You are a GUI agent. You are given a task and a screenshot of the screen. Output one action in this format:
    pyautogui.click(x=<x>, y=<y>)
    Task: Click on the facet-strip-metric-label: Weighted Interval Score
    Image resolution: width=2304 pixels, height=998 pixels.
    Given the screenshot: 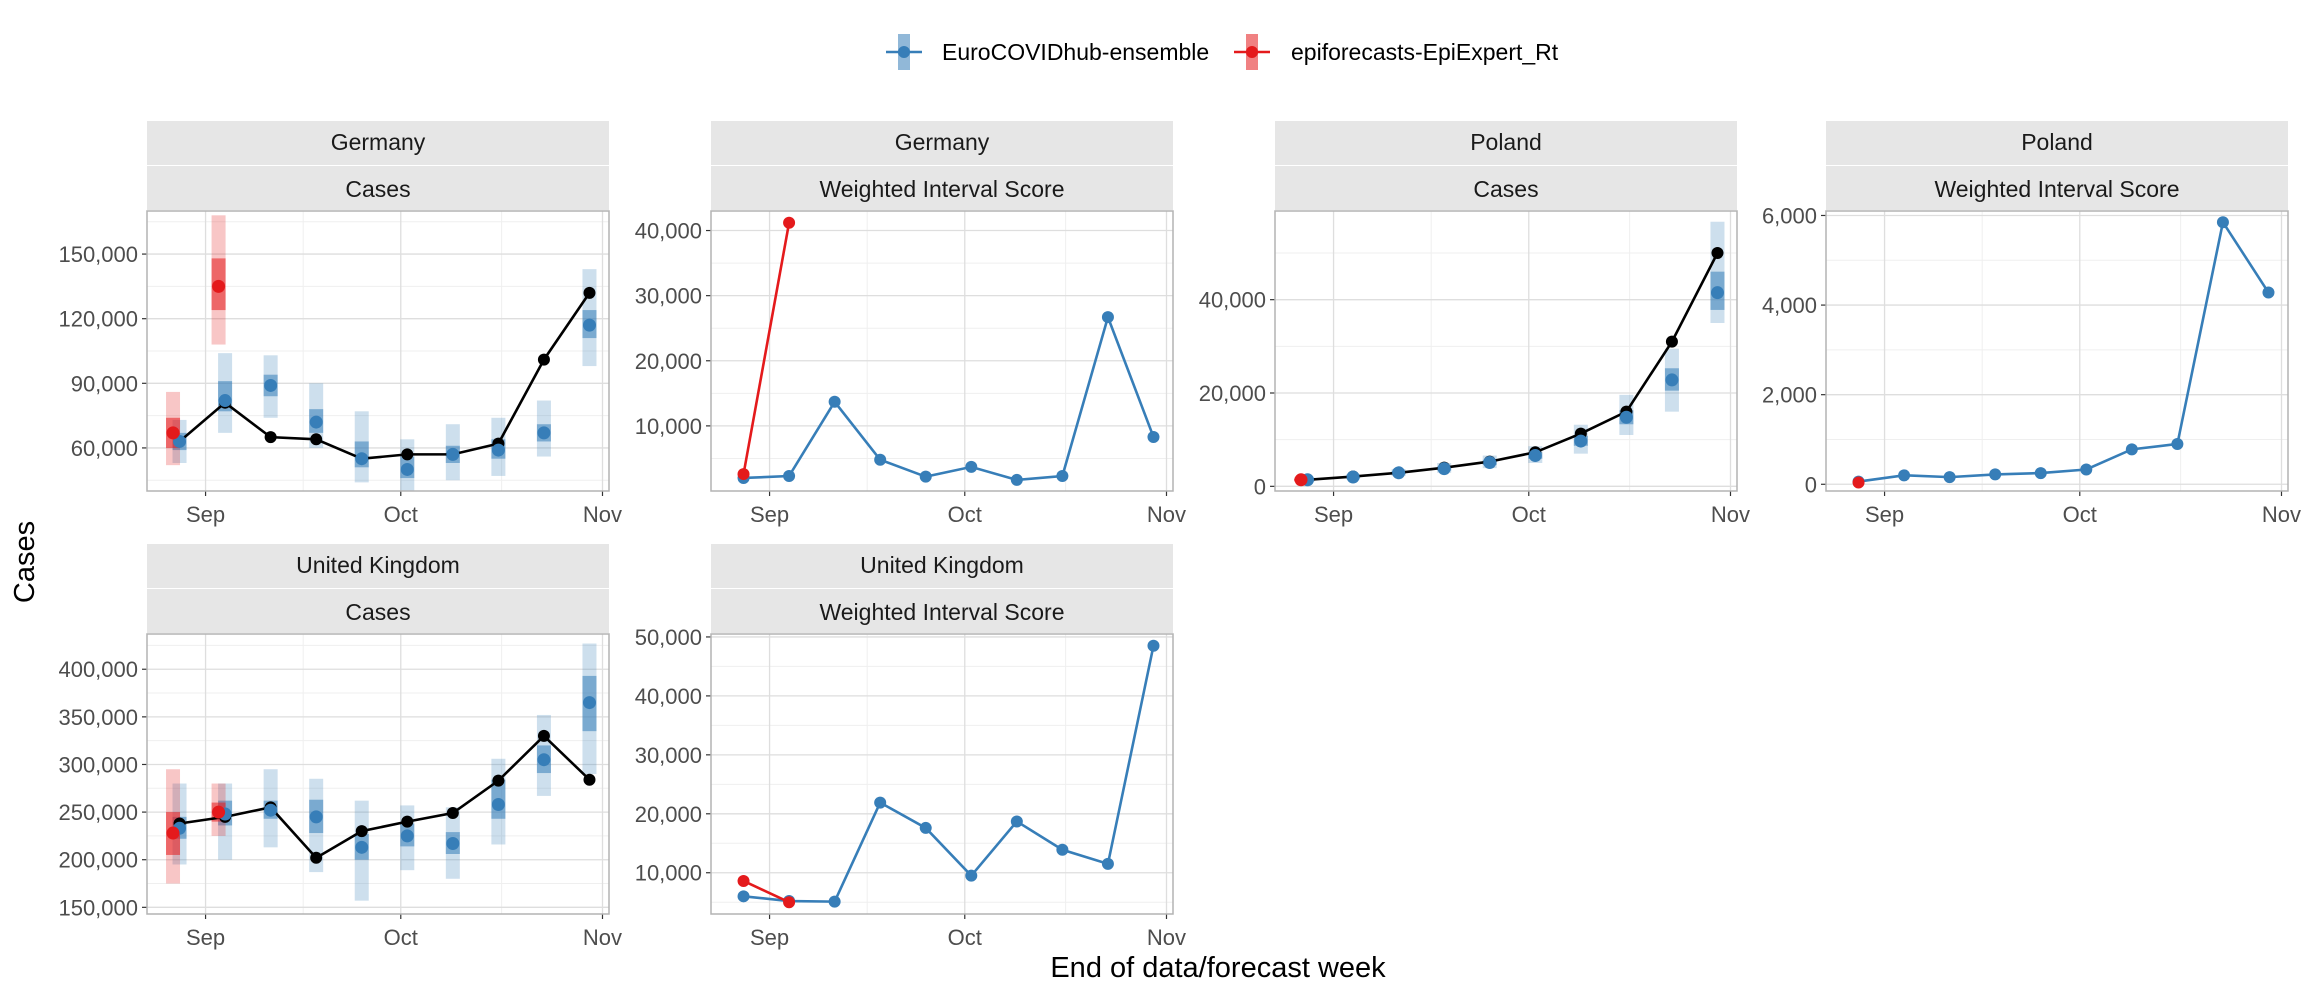 What is the action you would take?
    pyautogui.click(x=941, y=189)
    